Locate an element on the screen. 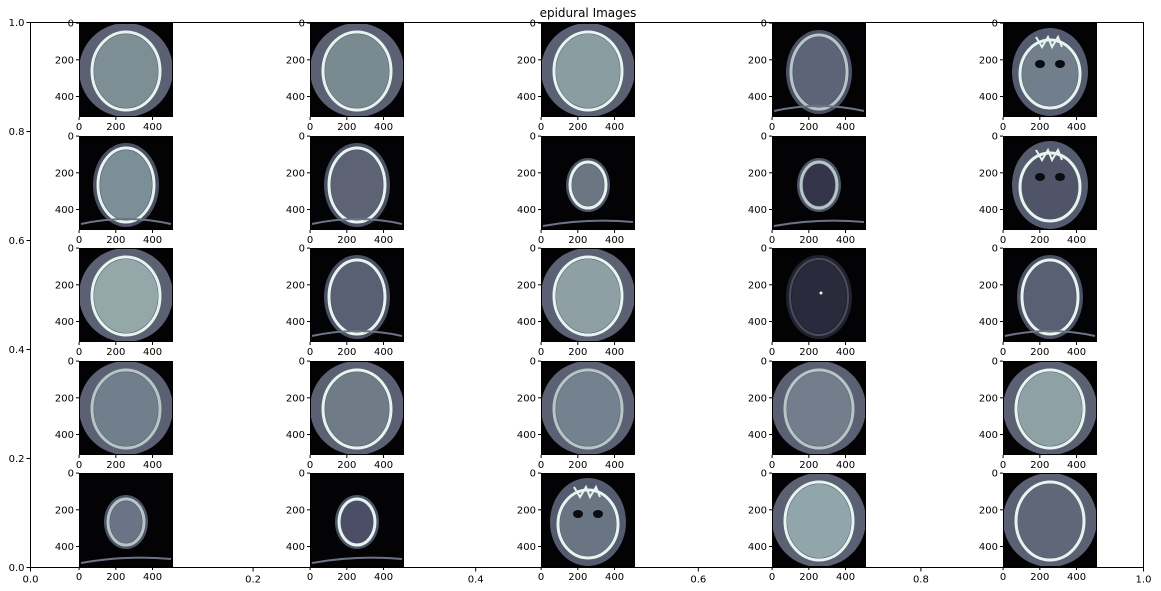  image-panel-r2c4: 0 0 200 200 400 400 is located at coordinates (807, 189).